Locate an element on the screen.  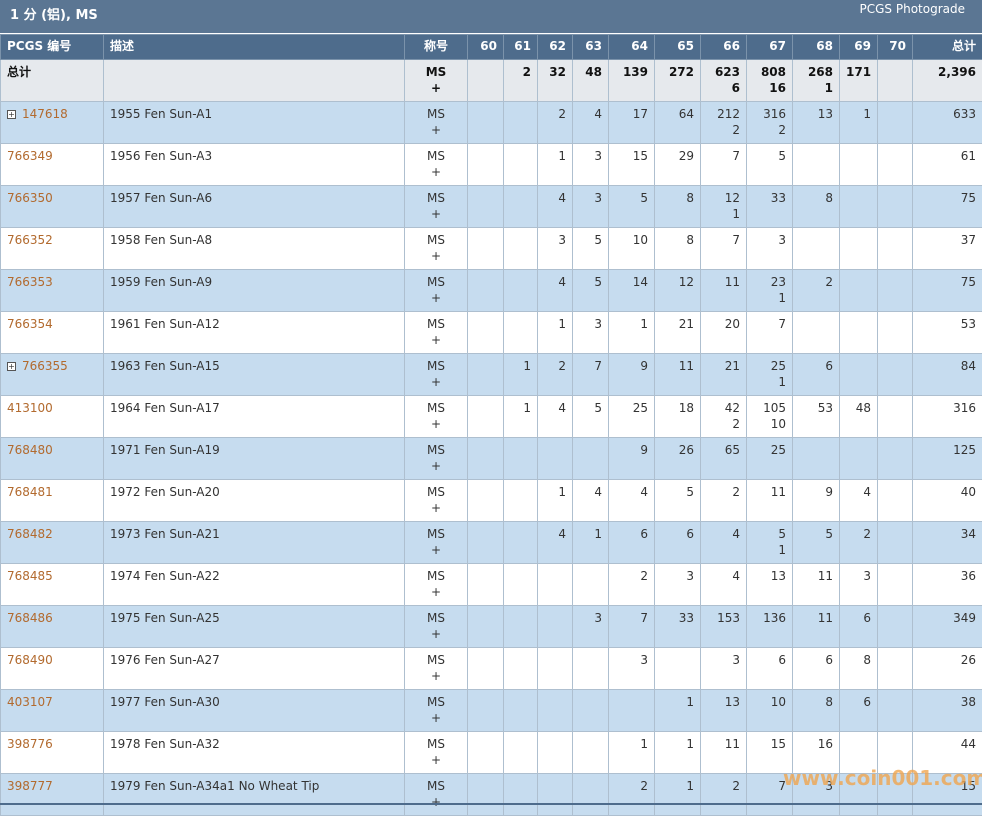
grade-count: 4 is located at coordinates (723, 534).